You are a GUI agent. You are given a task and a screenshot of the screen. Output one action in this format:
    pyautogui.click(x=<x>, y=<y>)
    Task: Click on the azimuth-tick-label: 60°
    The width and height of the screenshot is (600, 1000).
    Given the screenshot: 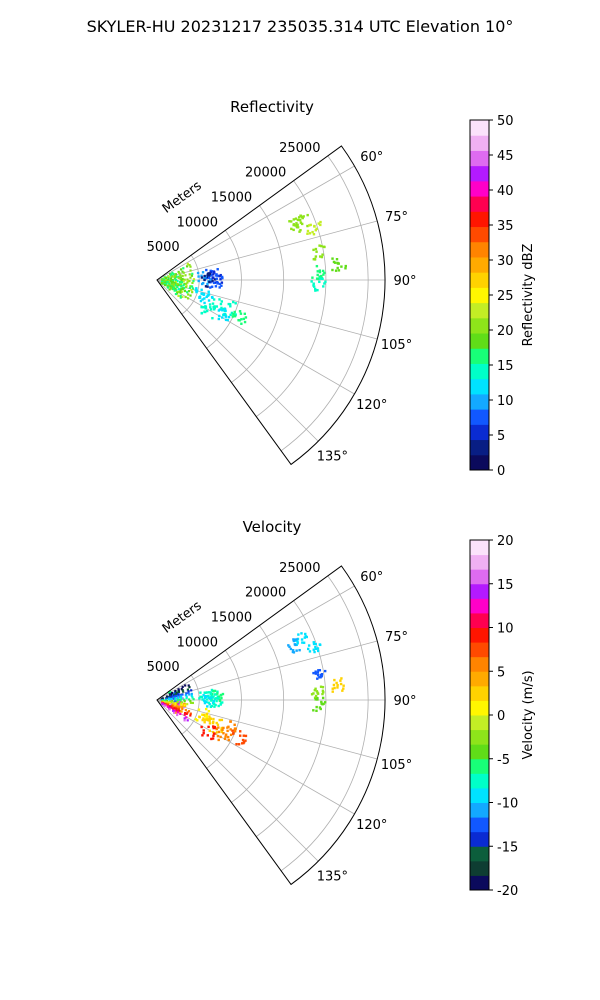 What is the action you would take?
    pyautogui.click(x=371, y=157)
    